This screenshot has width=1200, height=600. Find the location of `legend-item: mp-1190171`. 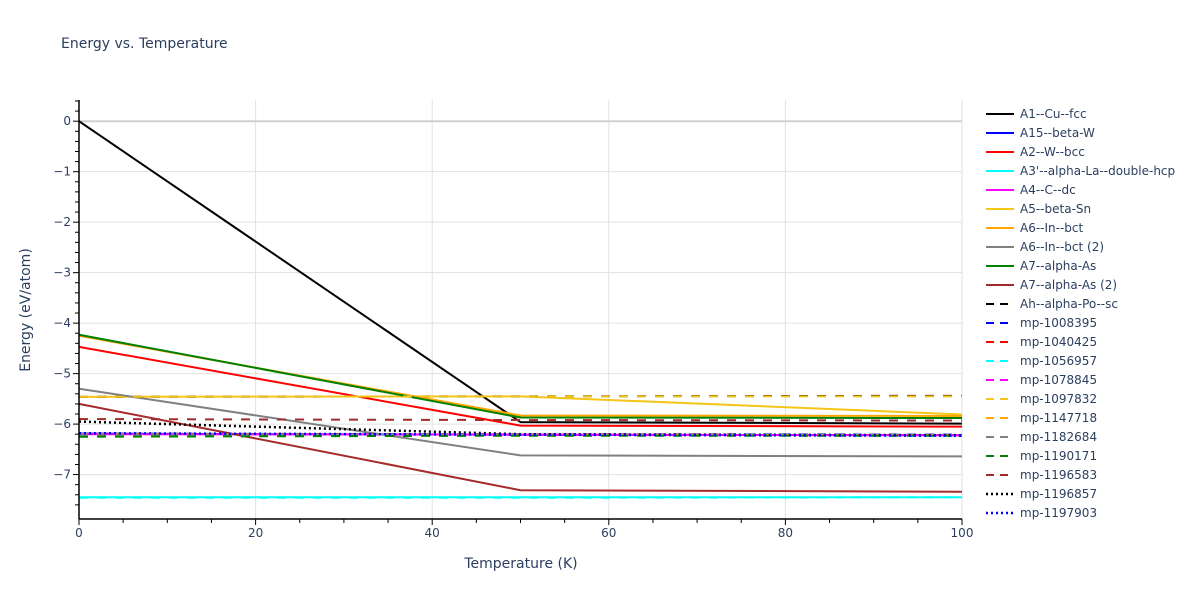

legend-item: mp-1190171 is located at coordinates (1079, 455).